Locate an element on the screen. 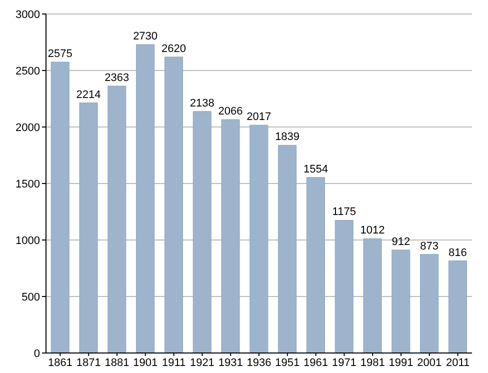 This screenshot has height=373, width=488. y-tick-label: 0 is located at coordinates (37, 354).